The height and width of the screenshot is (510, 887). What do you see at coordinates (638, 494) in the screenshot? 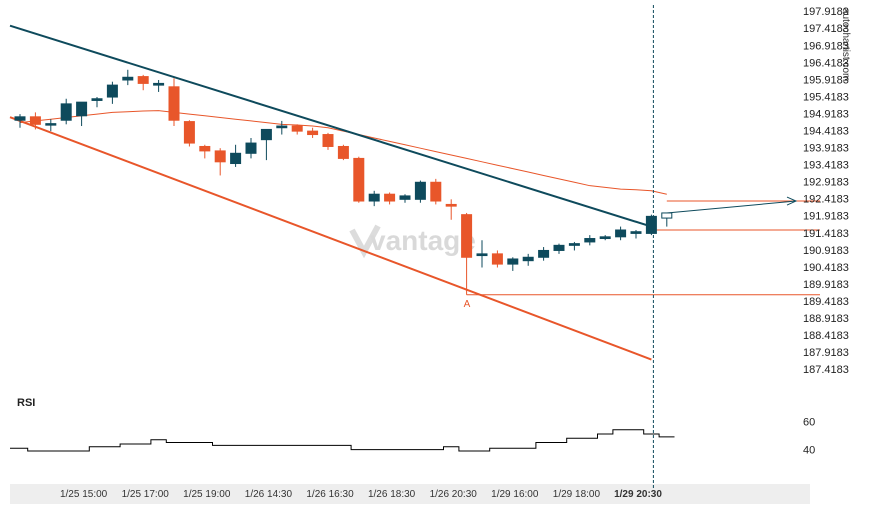
I see `x-tick-label: 1/29 20:30` at bounding box center [638, 494].